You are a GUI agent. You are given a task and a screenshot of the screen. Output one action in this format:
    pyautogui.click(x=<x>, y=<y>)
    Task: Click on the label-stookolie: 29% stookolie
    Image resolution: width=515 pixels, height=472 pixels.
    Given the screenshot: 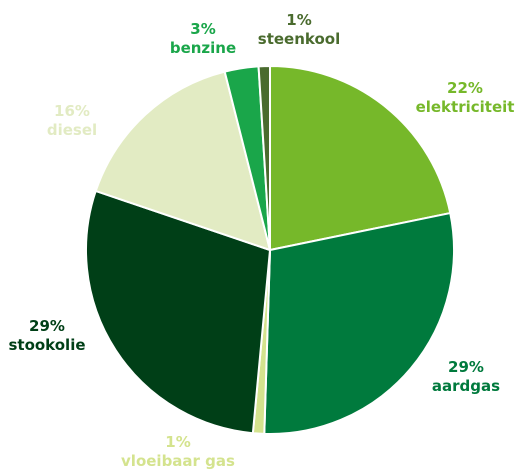 What is the action you would take?
    pyautogui.click(x=46, y=335)
    